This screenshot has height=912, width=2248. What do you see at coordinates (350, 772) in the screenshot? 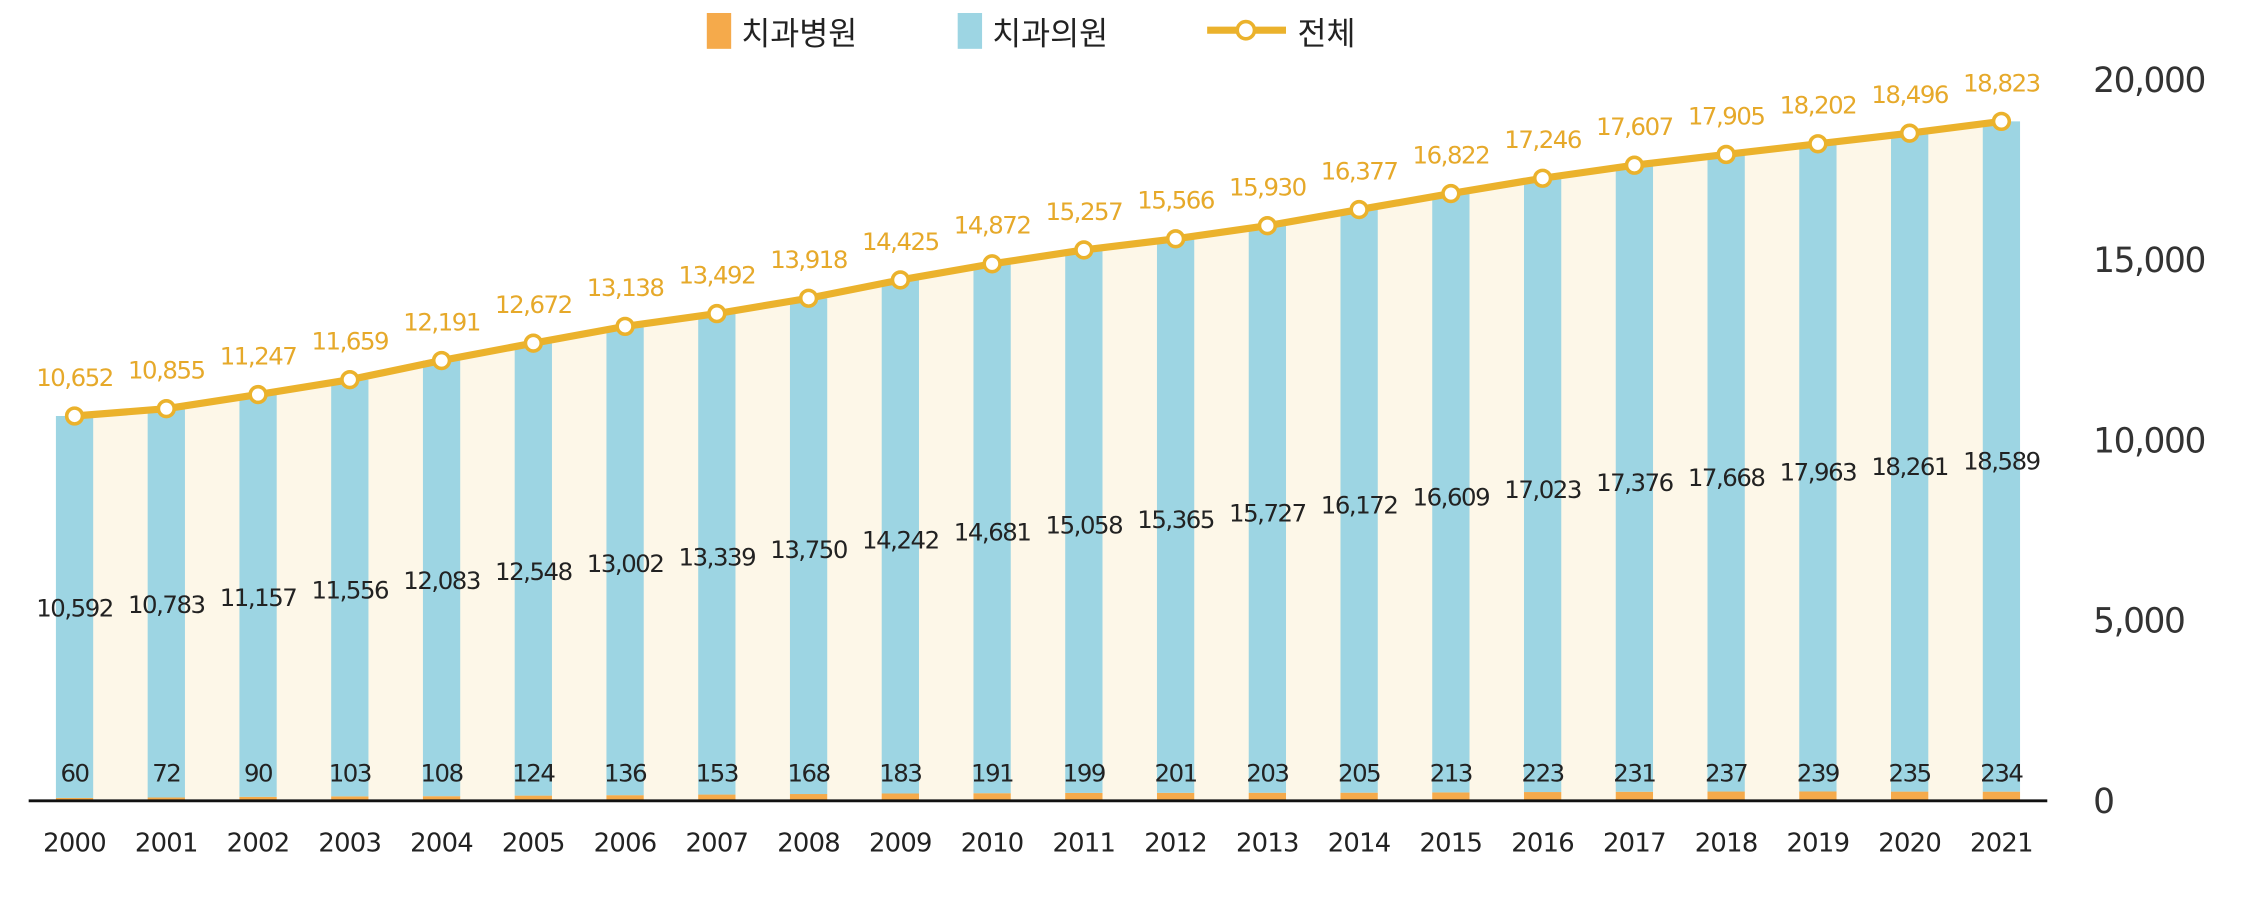
I see `label-hospital-2003: 103` at bounding box center [350, 772].